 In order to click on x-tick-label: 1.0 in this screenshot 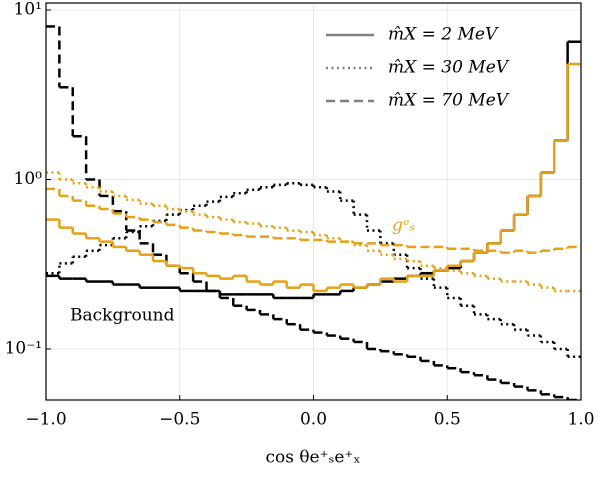, I will do `click(580, 420)`.